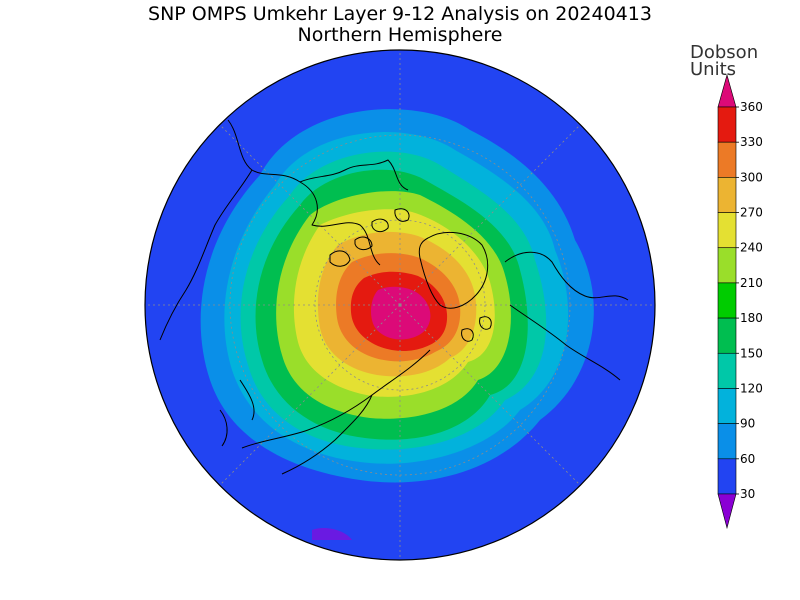  What do you see at coordinates (751, 248) in the screenshot?
I see `colorbar-tick-label: 240` at bounding box center [751, 248].